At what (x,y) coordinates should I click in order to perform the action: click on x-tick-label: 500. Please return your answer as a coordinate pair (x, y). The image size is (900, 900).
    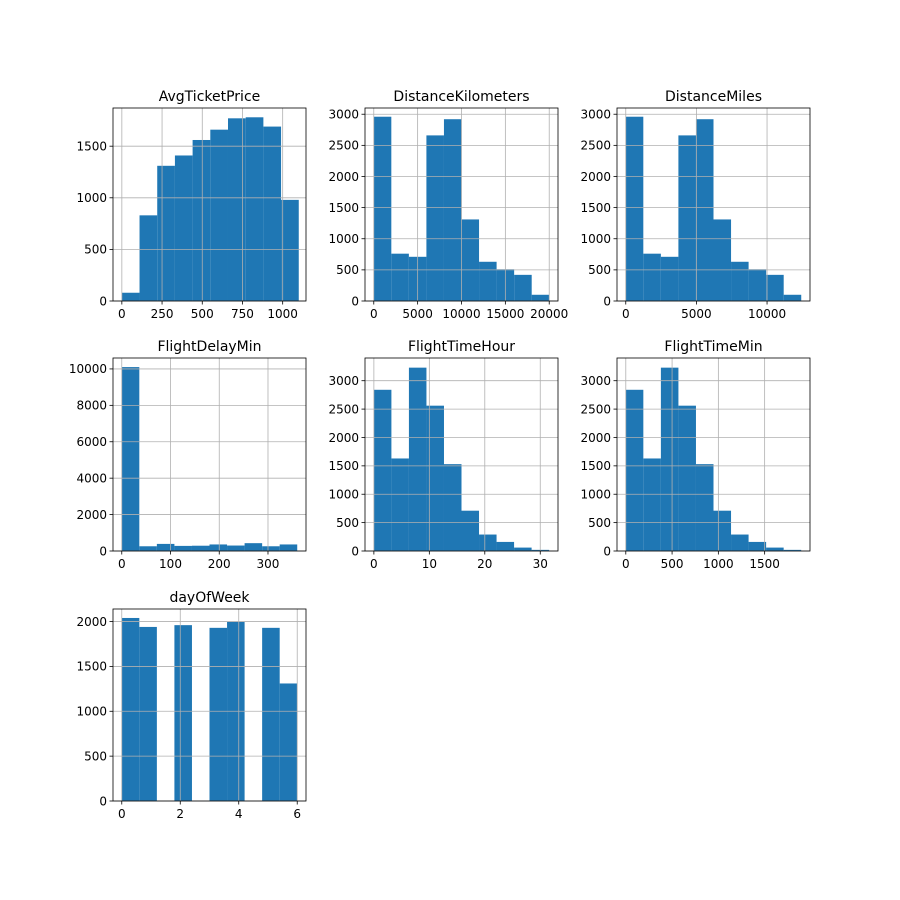
    Looking at the image, I should click on (202, 314).